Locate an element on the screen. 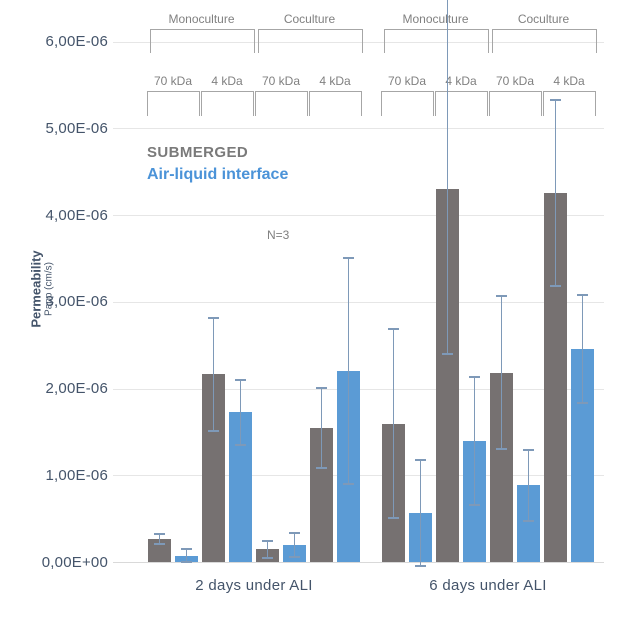  y-tick-label: 0,00E+00 is located at coordinates (74, 562).